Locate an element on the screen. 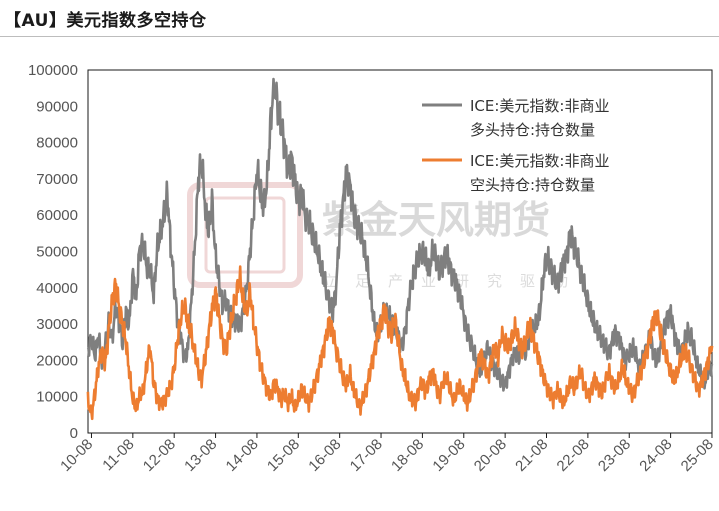  chart-title: 【AU】美元指数多空持仓 is located at coordinates (105, 21).